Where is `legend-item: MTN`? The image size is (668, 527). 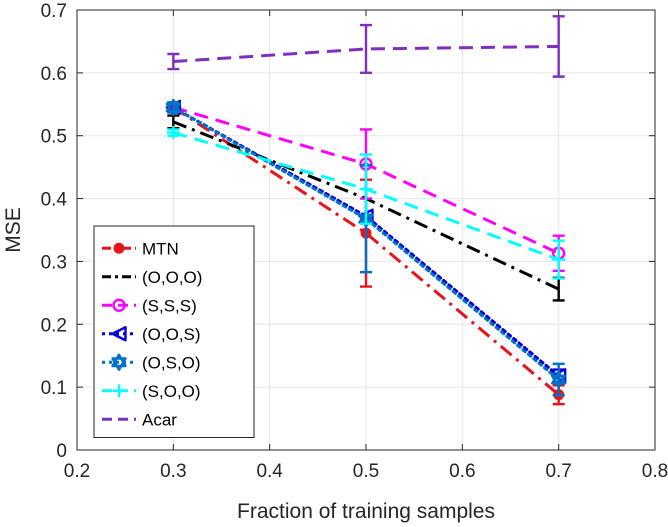 legend-item: MTN is located at coordinates (140, 248).